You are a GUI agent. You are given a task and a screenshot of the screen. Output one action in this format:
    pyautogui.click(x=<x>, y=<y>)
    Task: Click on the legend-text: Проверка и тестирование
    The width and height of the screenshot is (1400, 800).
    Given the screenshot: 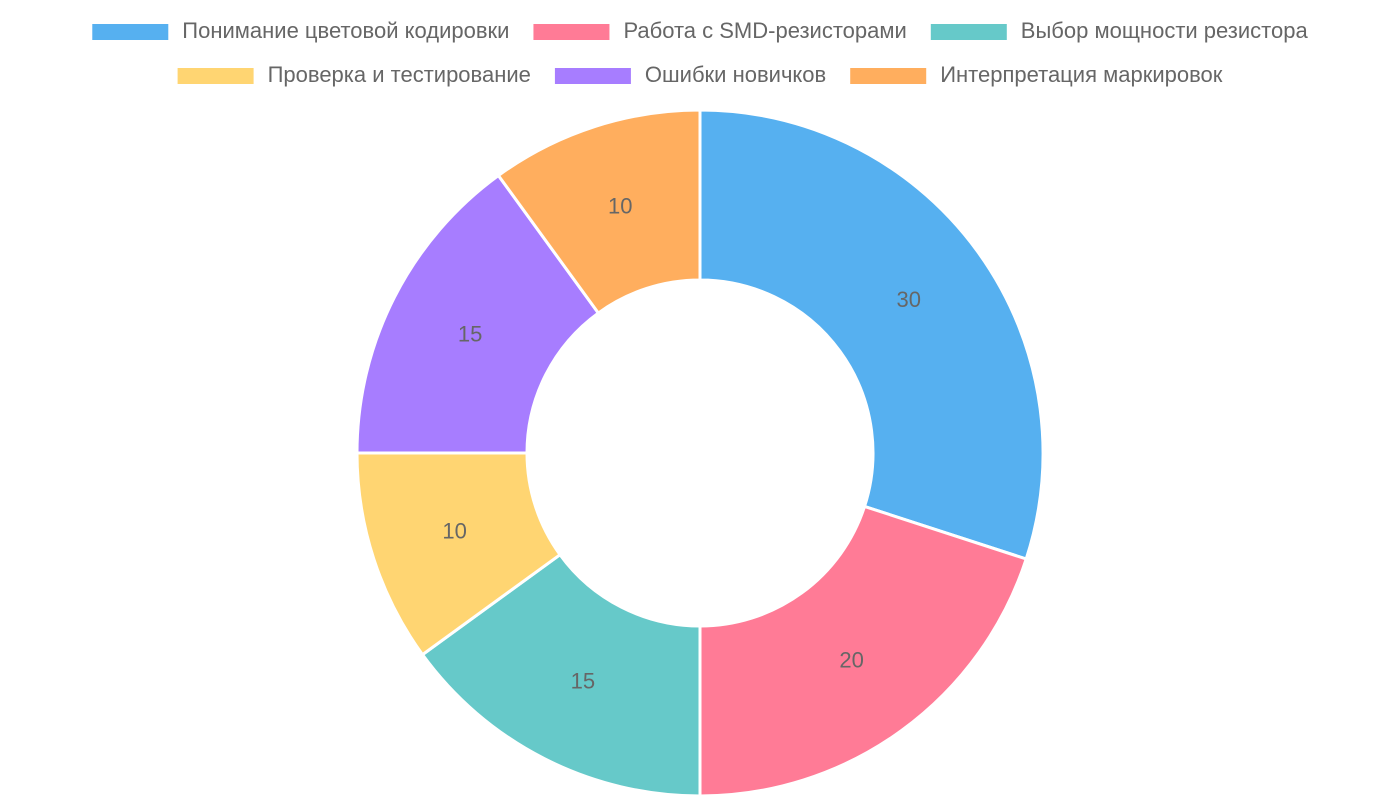 What is the action you would take?
    pyautogui.click(x=399, y=74)
    